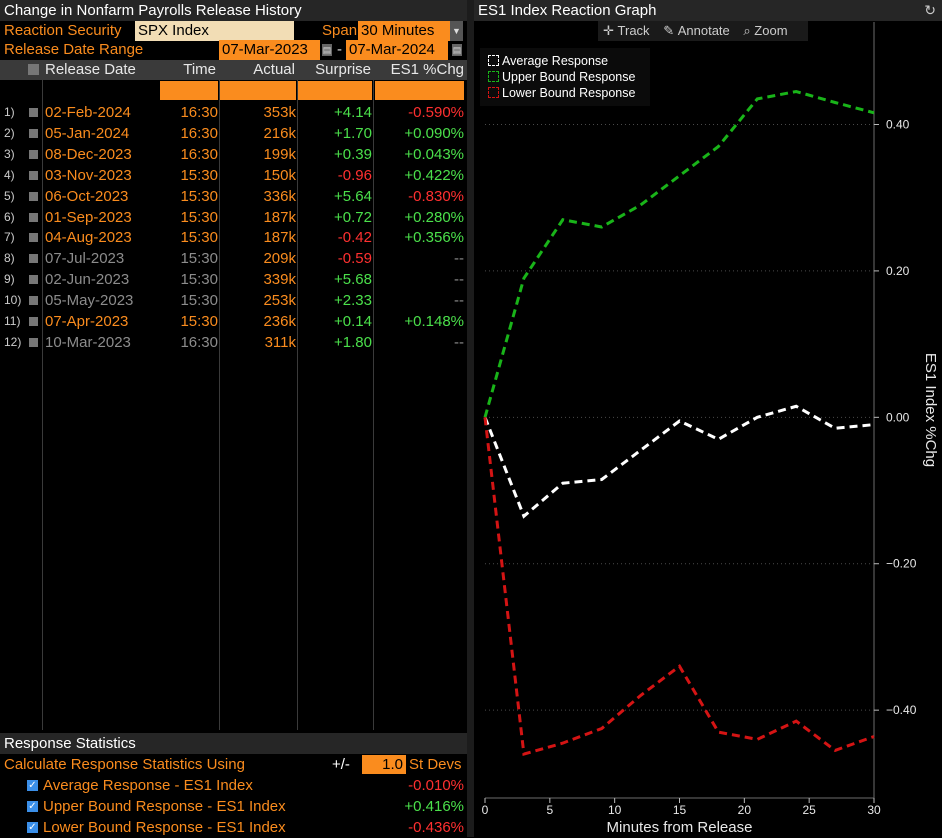 This screenshot has height=838, width=942. I want to click on release-date-cell: 07-Apr-2023, so click(87, 321).